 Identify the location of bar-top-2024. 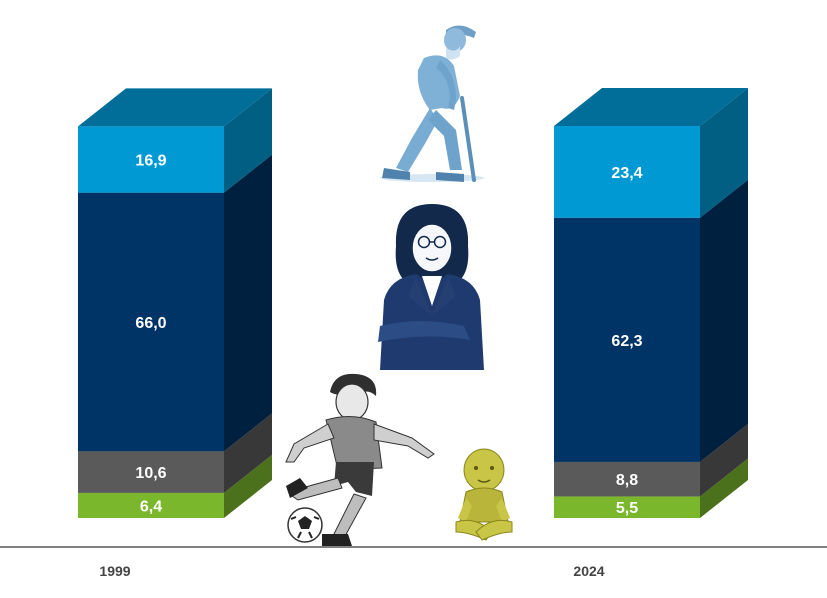
(651, 107).